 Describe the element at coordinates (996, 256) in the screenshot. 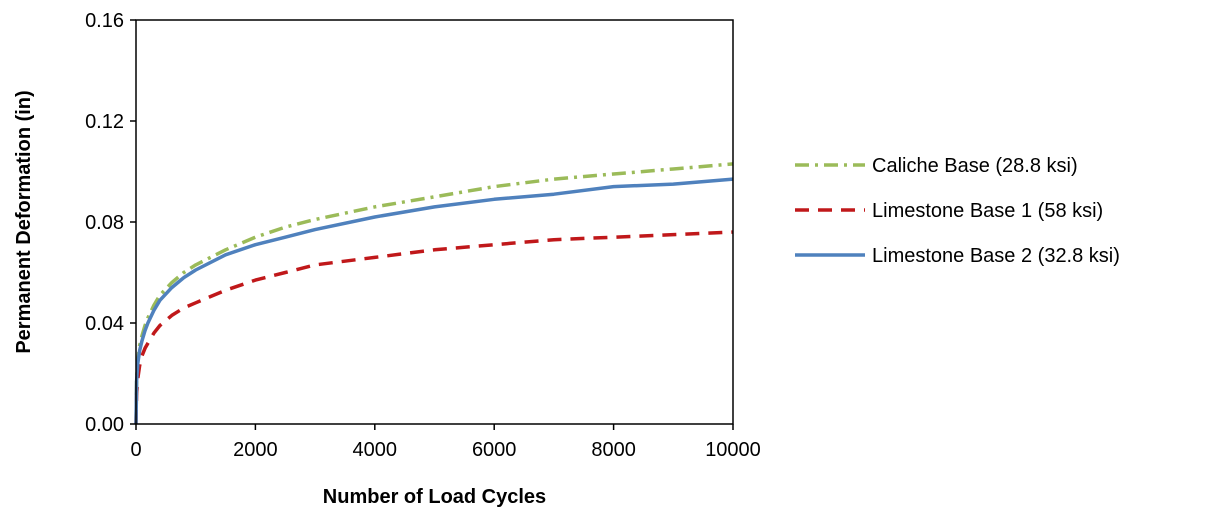

I see `legend-label-3: Limestone Base 2 (32.8 ksi)` at that location.